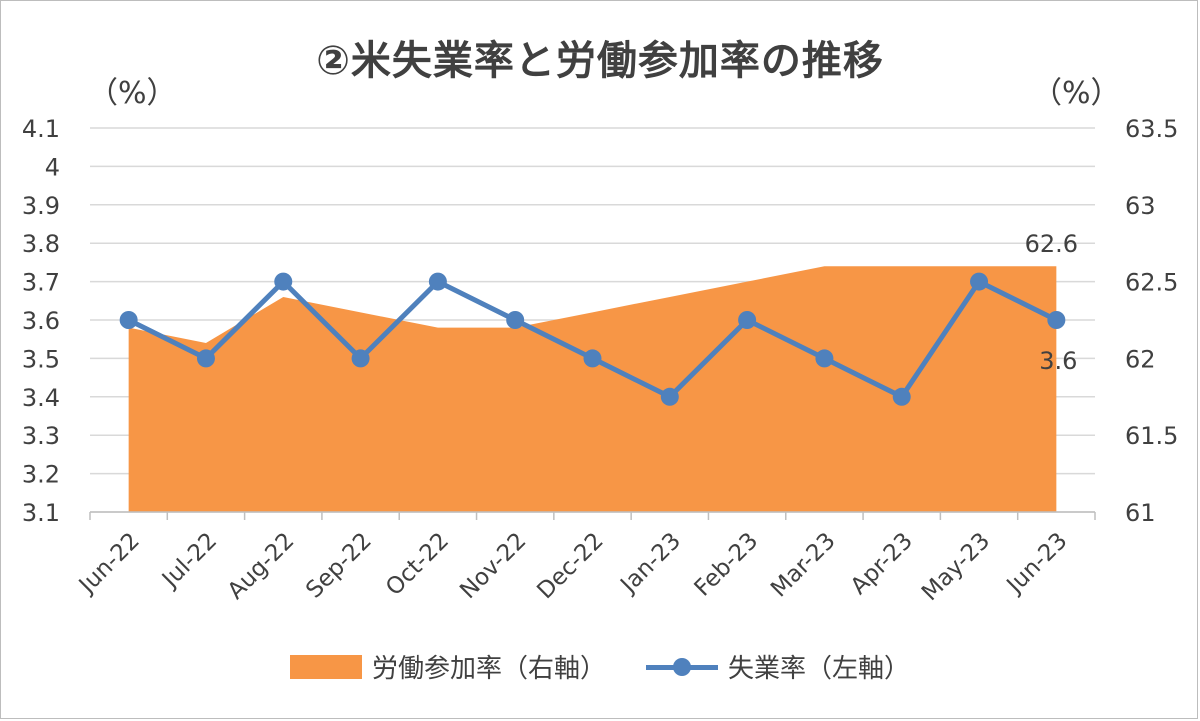 The image size is (1200, 721). I want to click on x-tick-label: Jan-23, so click(650, 563).